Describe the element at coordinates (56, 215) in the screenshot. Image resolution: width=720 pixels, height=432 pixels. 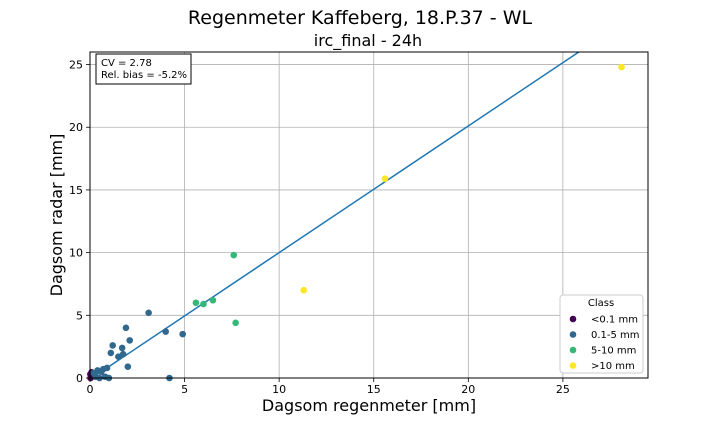
I see `y-axis-label: Dagsom radar [mm]` at that location.